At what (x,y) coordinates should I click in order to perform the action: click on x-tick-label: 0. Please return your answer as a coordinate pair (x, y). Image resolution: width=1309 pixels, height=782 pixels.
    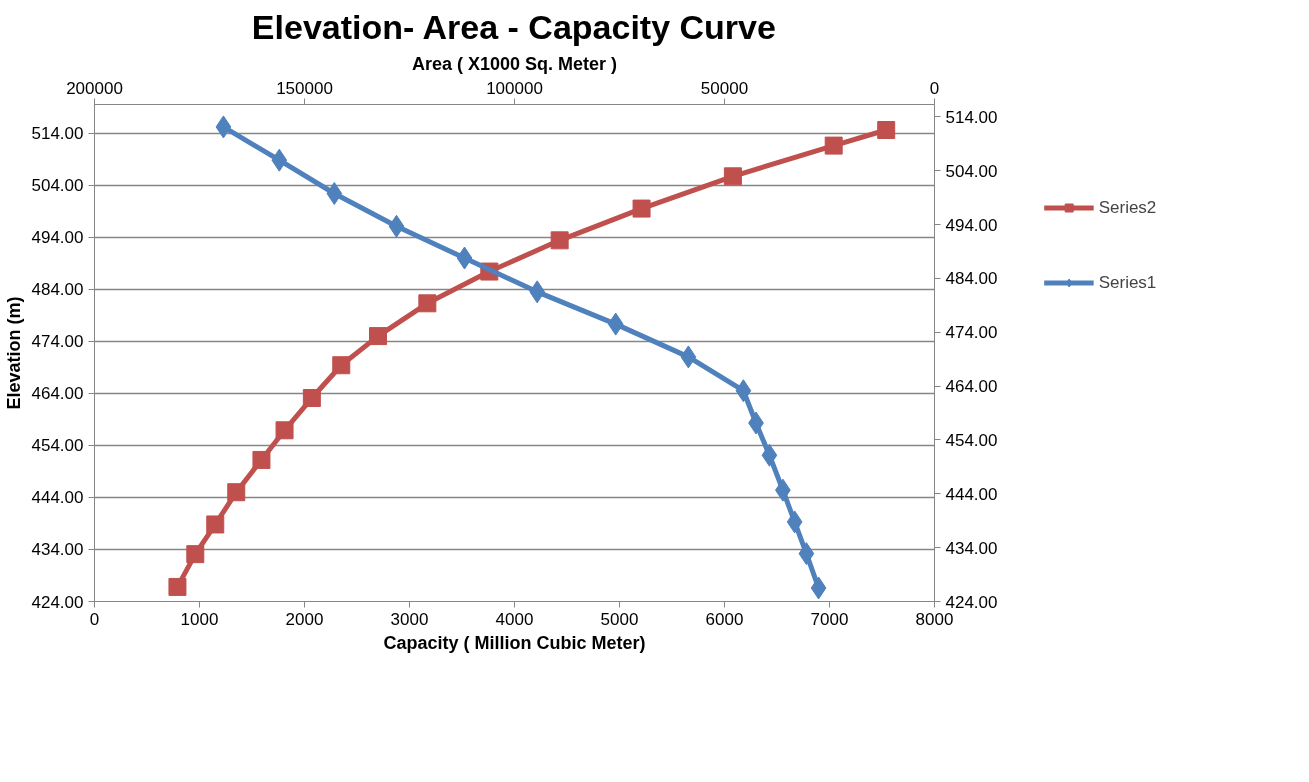
    Looking at the image, I should click on (94, 619).